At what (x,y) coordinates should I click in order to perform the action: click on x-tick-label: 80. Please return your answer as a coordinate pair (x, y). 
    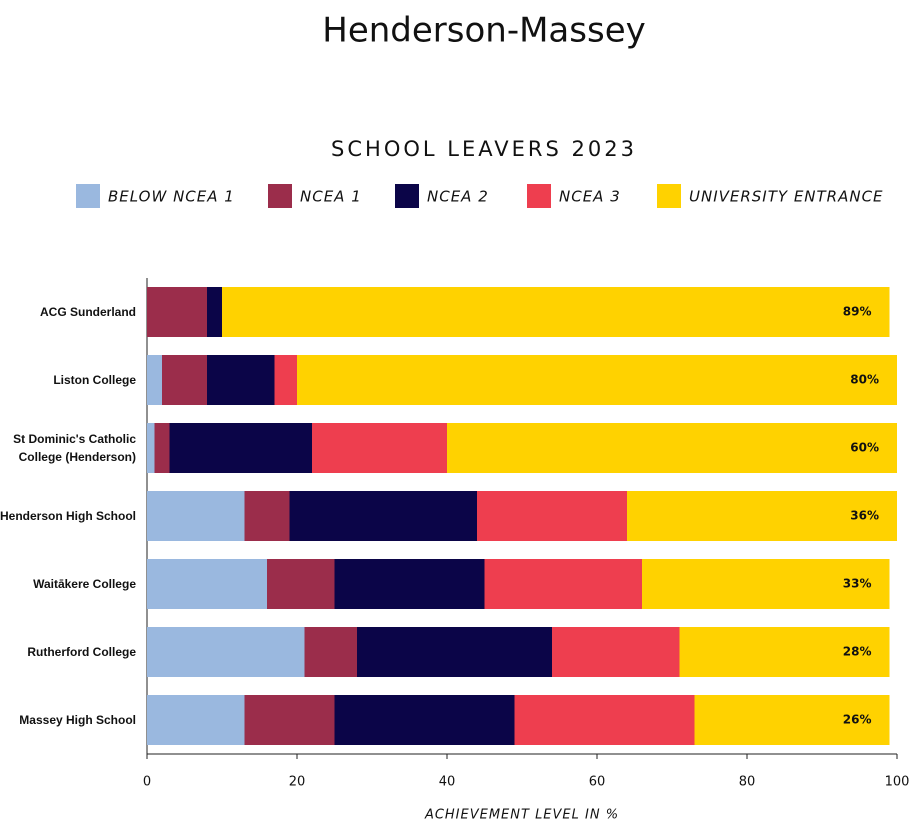
    Looking at the image, I should click on (747, 782).